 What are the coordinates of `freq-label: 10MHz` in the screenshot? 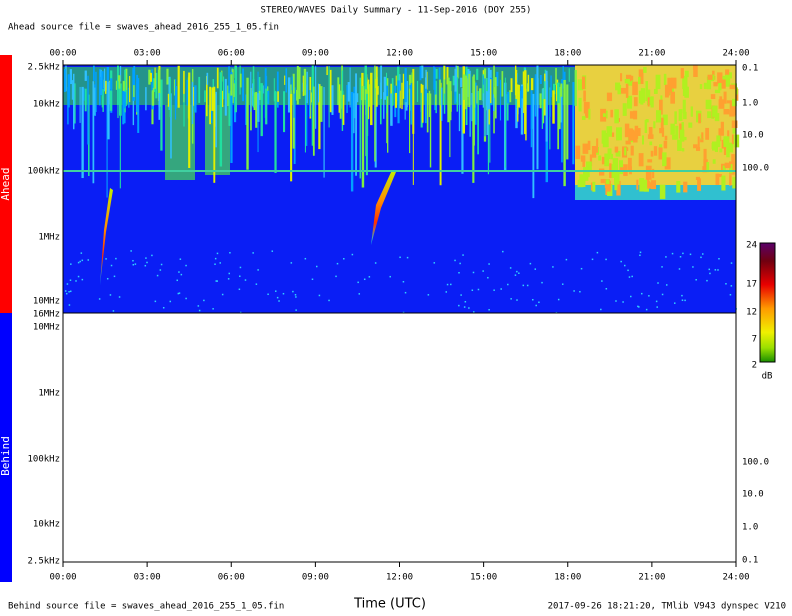 It's located at (46, 302).